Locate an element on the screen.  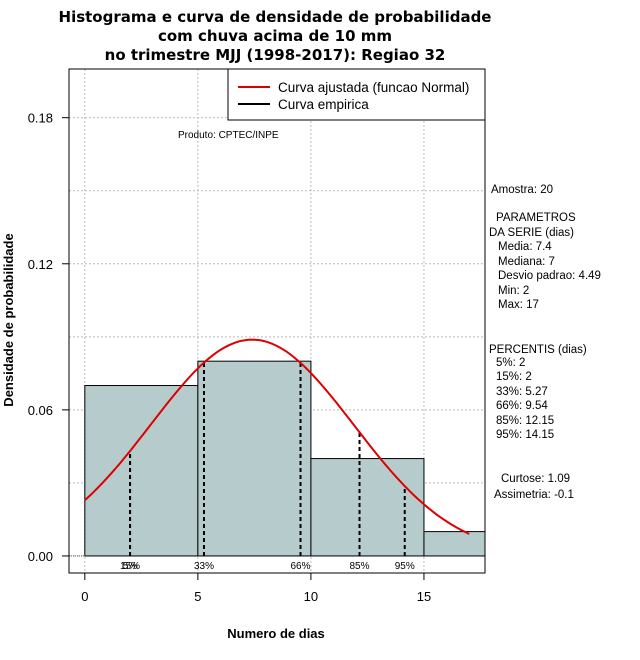
stat-skewness: Assimetria: -0.1 is located at coordinates (534, 495).